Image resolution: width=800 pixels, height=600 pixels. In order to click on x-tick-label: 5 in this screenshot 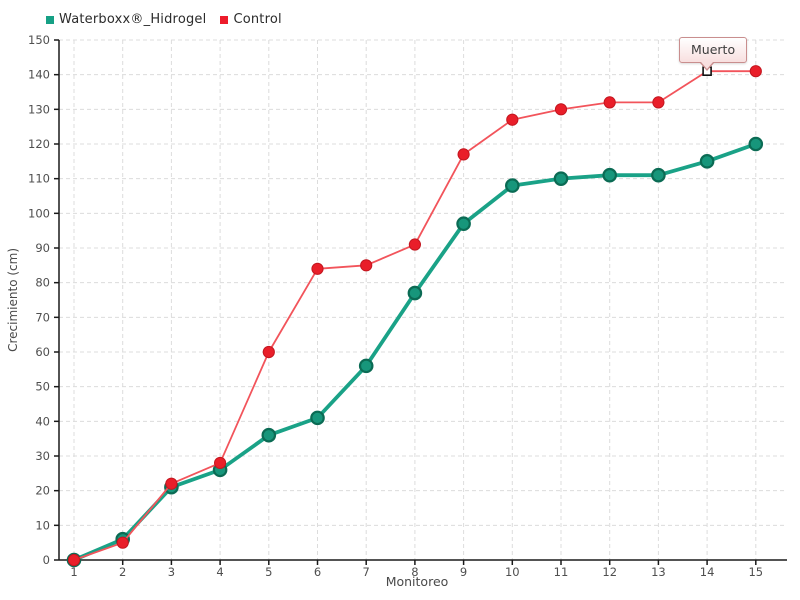, I will do `click(268, 572)`.